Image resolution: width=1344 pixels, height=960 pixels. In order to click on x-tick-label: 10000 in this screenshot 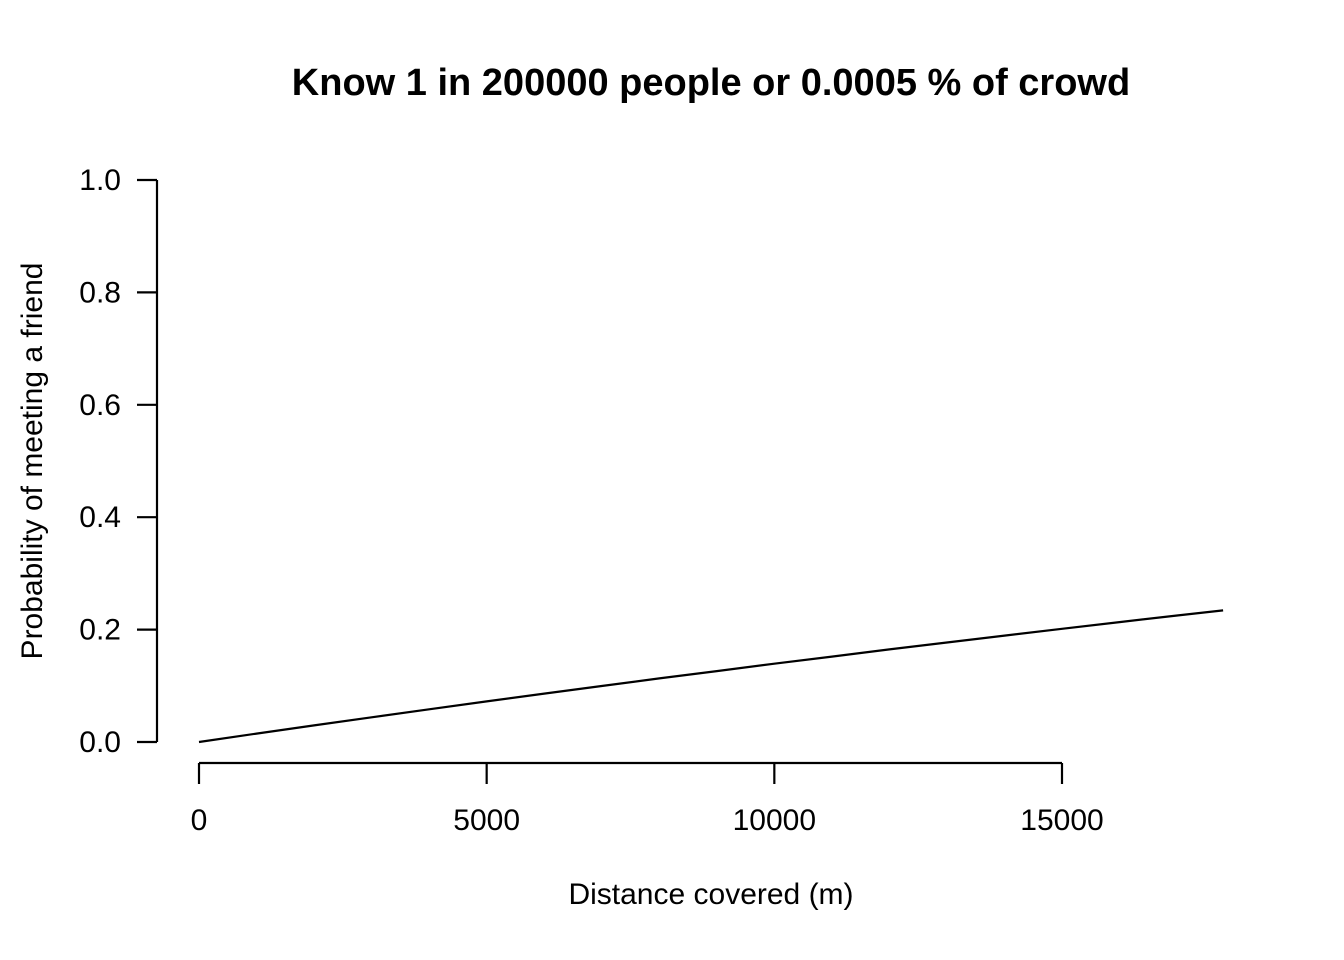, I will do `click(774, 820)`.